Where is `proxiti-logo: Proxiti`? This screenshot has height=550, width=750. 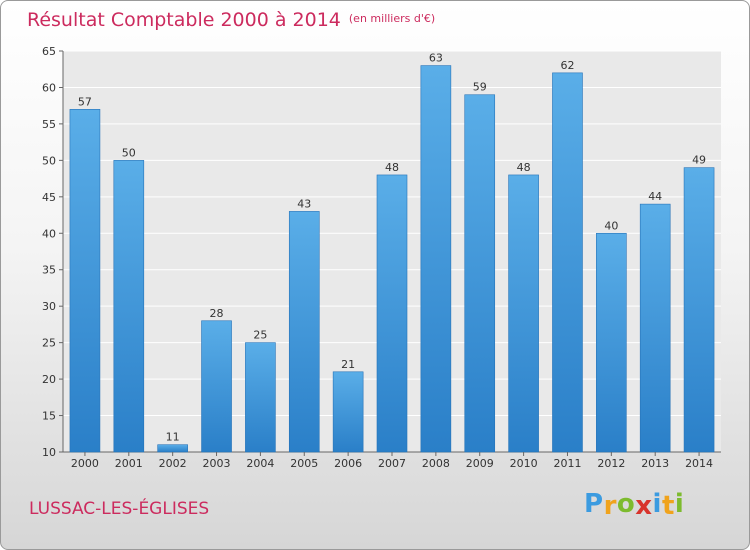
proxiti-logo: Proxiti is located at coordinates (634, 505).